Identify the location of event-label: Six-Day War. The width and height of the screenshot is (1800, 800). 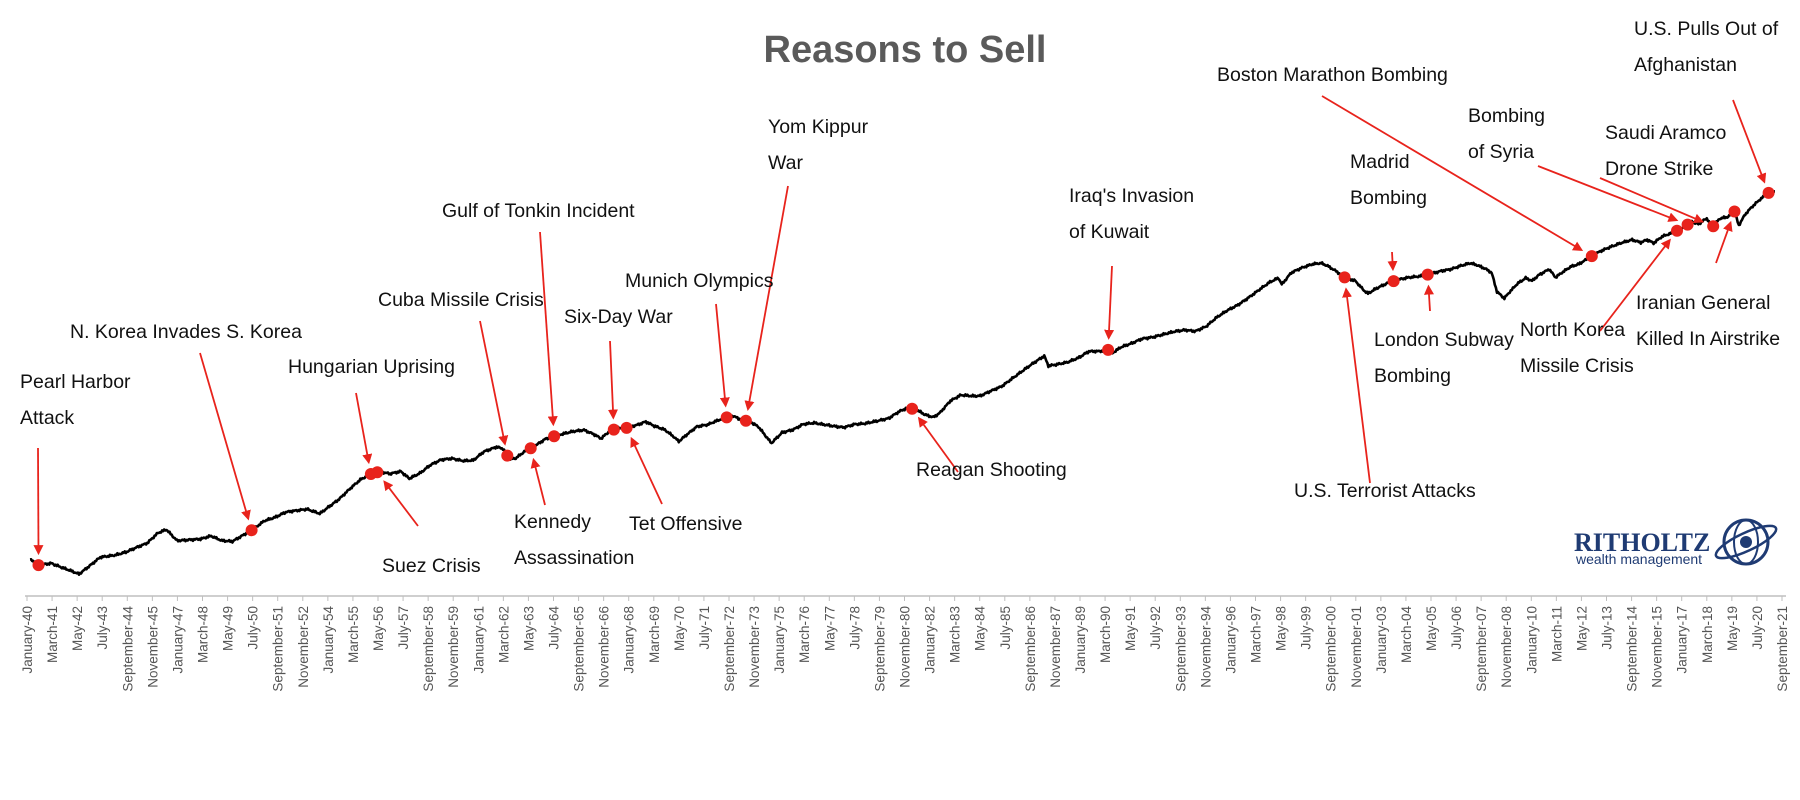
(618, 317).